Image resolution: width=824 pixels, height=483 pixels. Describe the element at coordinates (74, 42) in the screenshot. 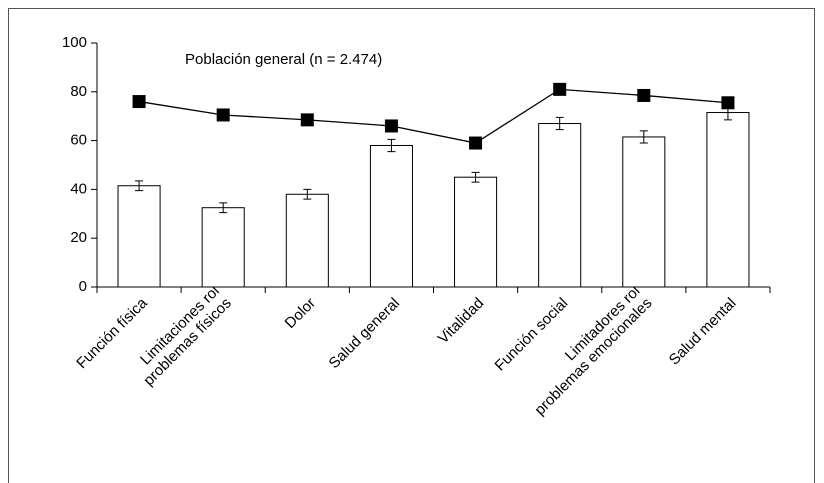

I see `y-tick-label: 100` at that location.